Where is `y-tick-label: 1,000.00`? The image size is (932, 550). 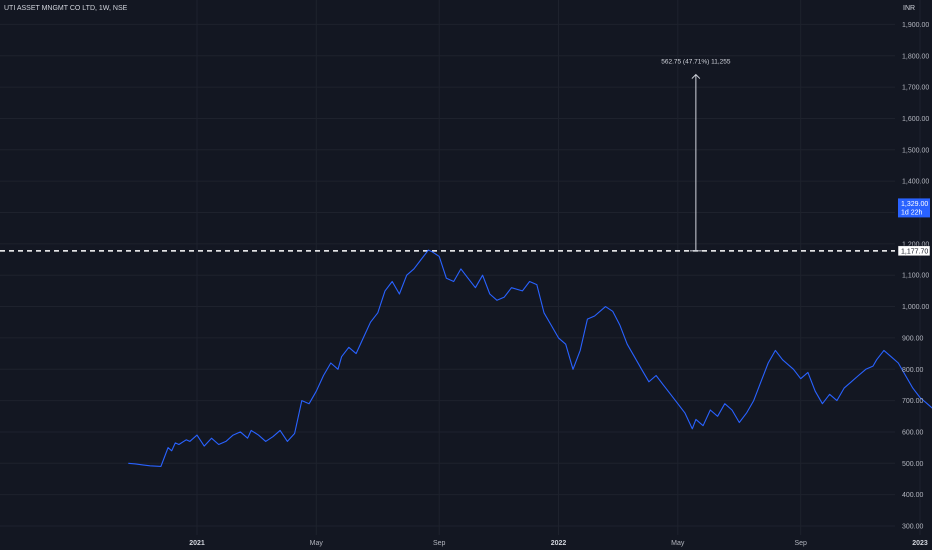
y-tick-label: 1,000.00 is located at coordinates (915, 307).